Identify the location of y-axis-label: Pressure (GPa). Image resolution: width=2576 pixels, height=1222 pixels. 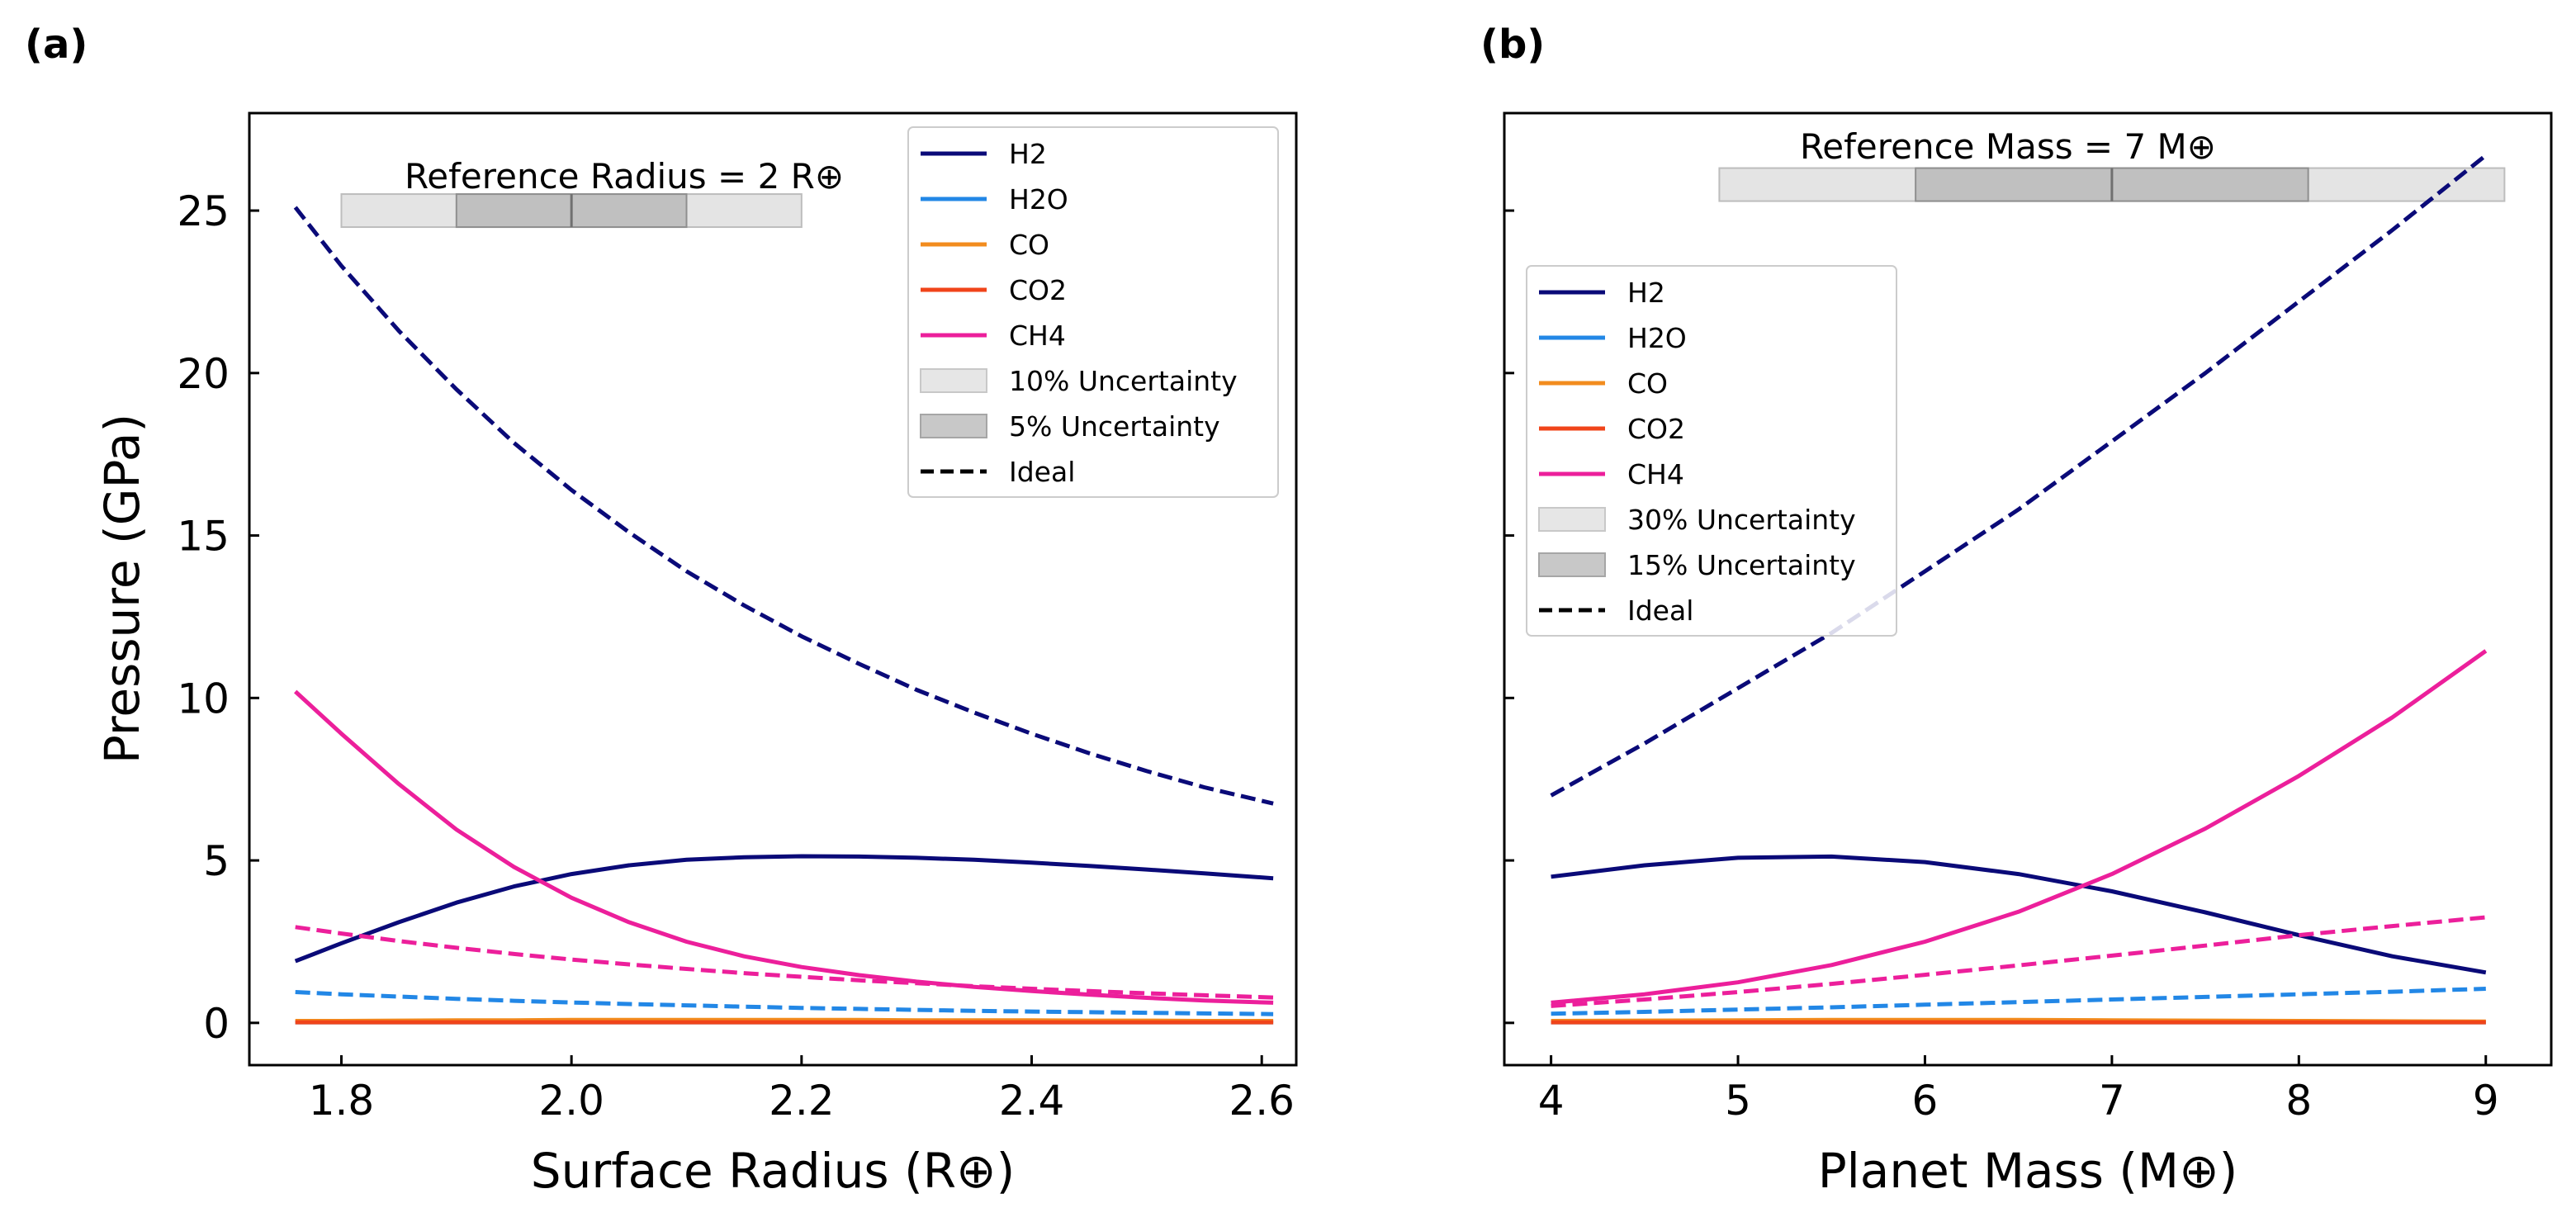
(122, 589).